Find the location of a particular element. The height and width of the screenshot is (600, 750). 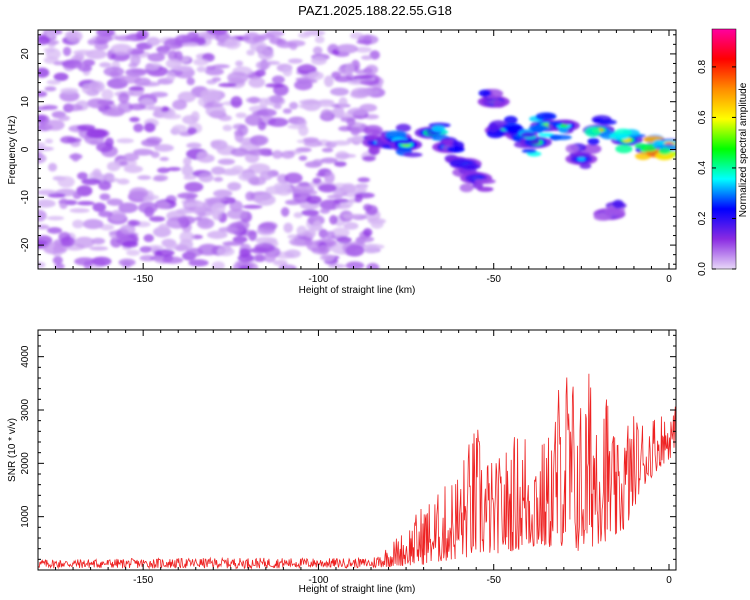

y-tick-label: -20 is located at coordinates (25, 244).